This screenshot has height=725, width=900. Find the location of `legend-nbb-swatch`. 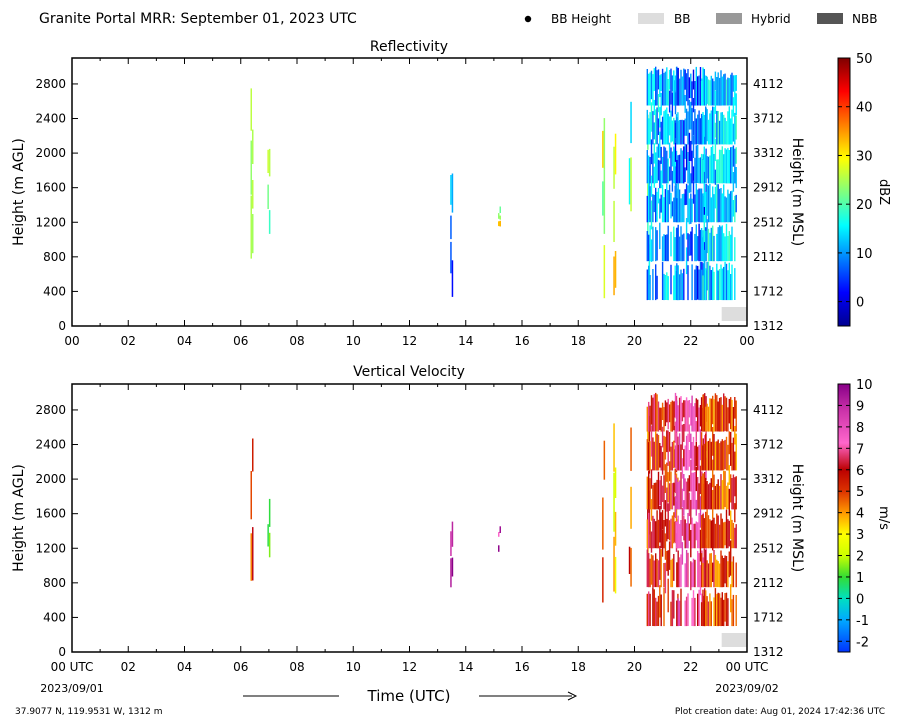

legend-nbb-swatch is located at coordinates (830, 18).